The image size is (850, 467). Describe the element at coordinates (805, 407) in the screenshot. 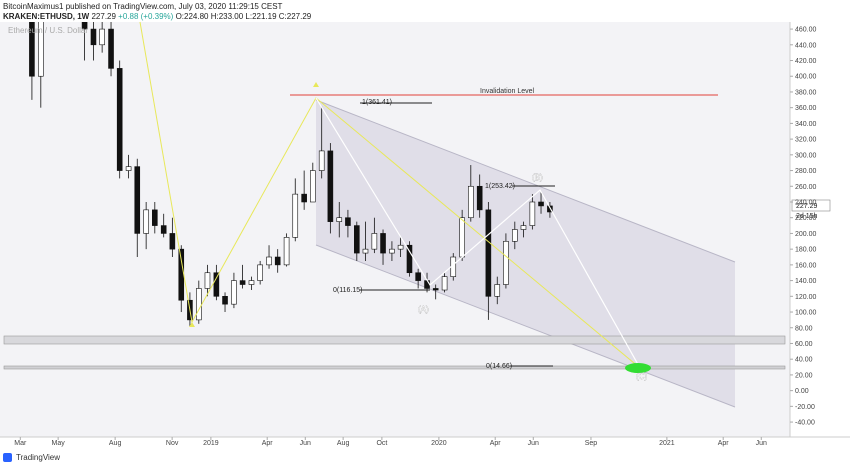

I see `y-tick-label: -20.00` at that location.